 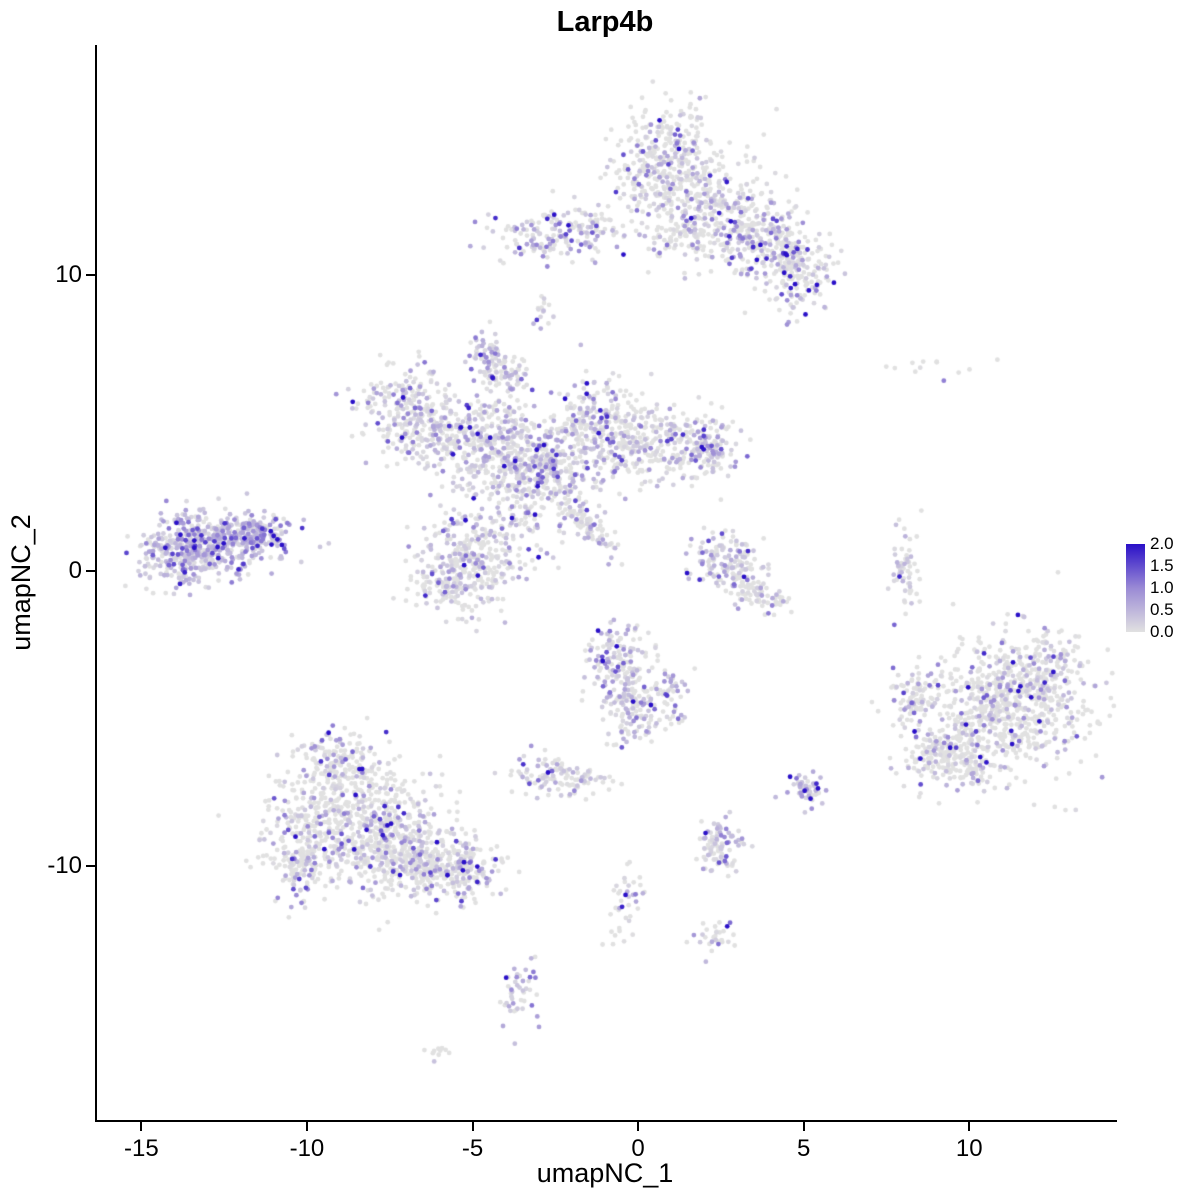 What do you see at coordinates (605, 1173) in the screenshot?
I see `x-axis-label: umapNC_1` at bounding box center [605, 1173].